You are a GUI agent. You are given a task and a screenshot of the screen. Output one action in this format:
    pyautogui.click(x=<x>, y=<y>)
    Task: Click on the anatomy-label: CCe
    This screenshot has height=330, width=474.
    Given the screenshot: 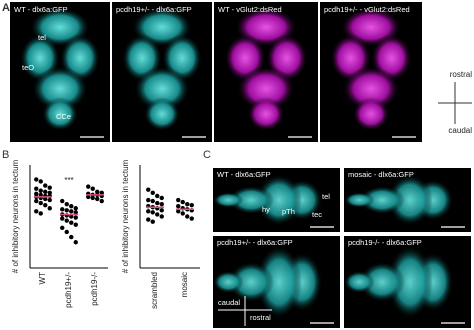 What is the action you would take?
    pyautogui.click(x=63, y=116)
    